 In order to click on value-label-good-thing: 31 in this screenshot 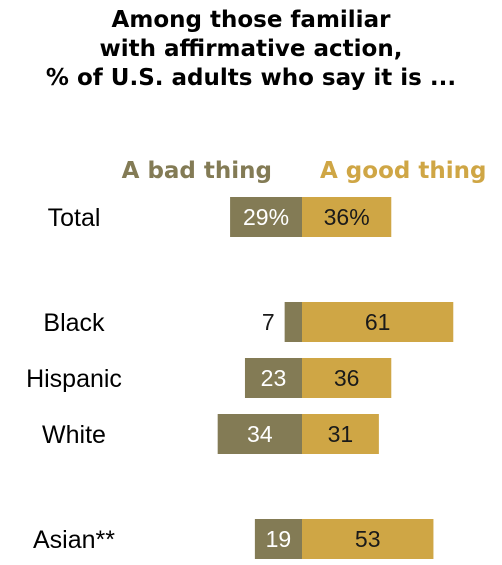, I will do `click(341, 434)`.